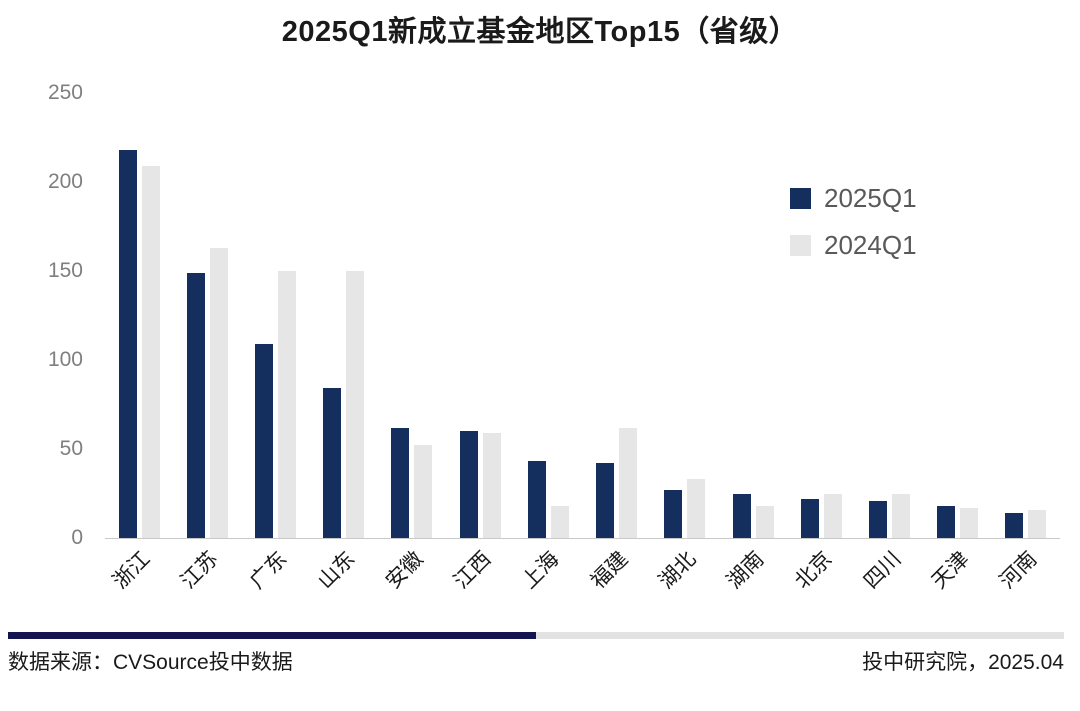 The height and width of the screenshot is (711, 1080). Describe the element at coordinates (404, 570) in the screenshot. I see `x-axis-label: 安徽` at that location.